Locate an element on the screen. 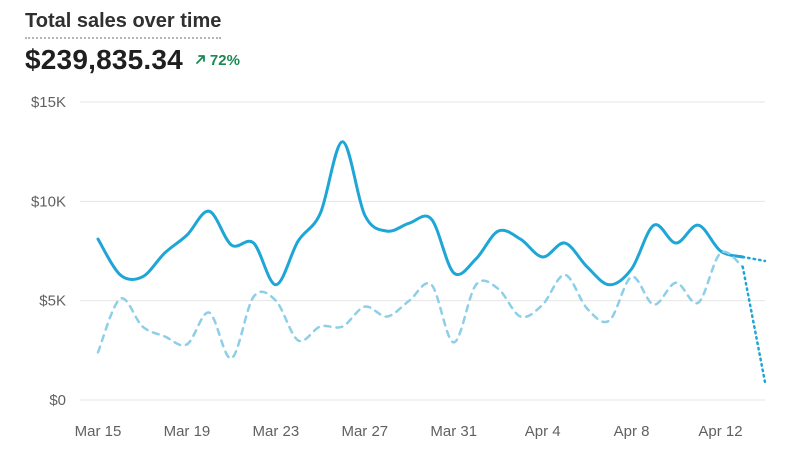 Image resolution: width=800 pixels, height=467 pixels. delta-badge: 72% is located at coordinates (217, 60).